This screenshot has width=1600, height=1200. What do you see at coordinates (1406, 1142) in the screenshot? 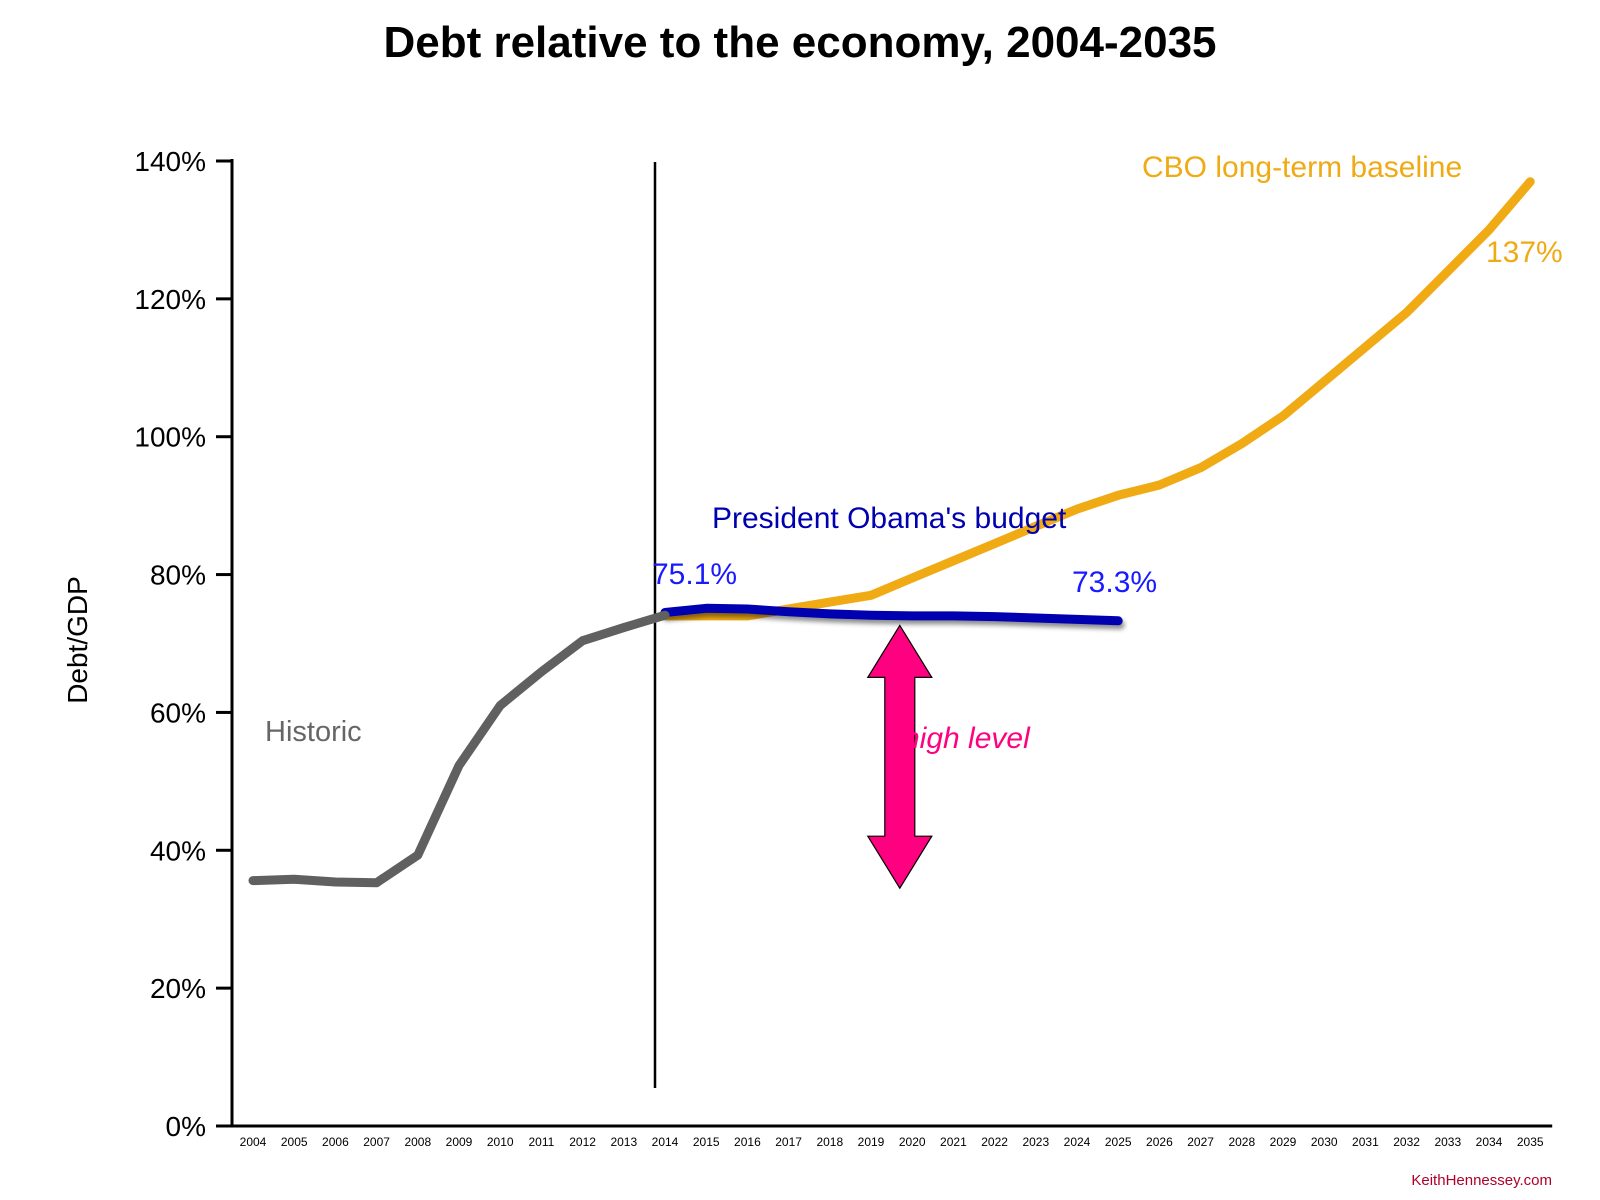
I see `x-tick-label: 2032` at bounding box center [1406, 1142].